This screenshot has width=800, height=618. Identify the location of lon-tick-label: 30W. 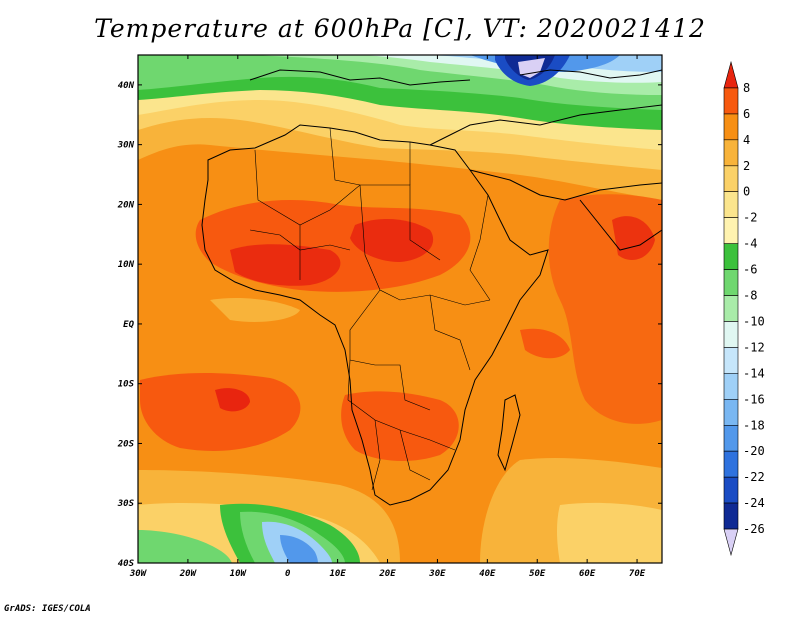
(138, 574).